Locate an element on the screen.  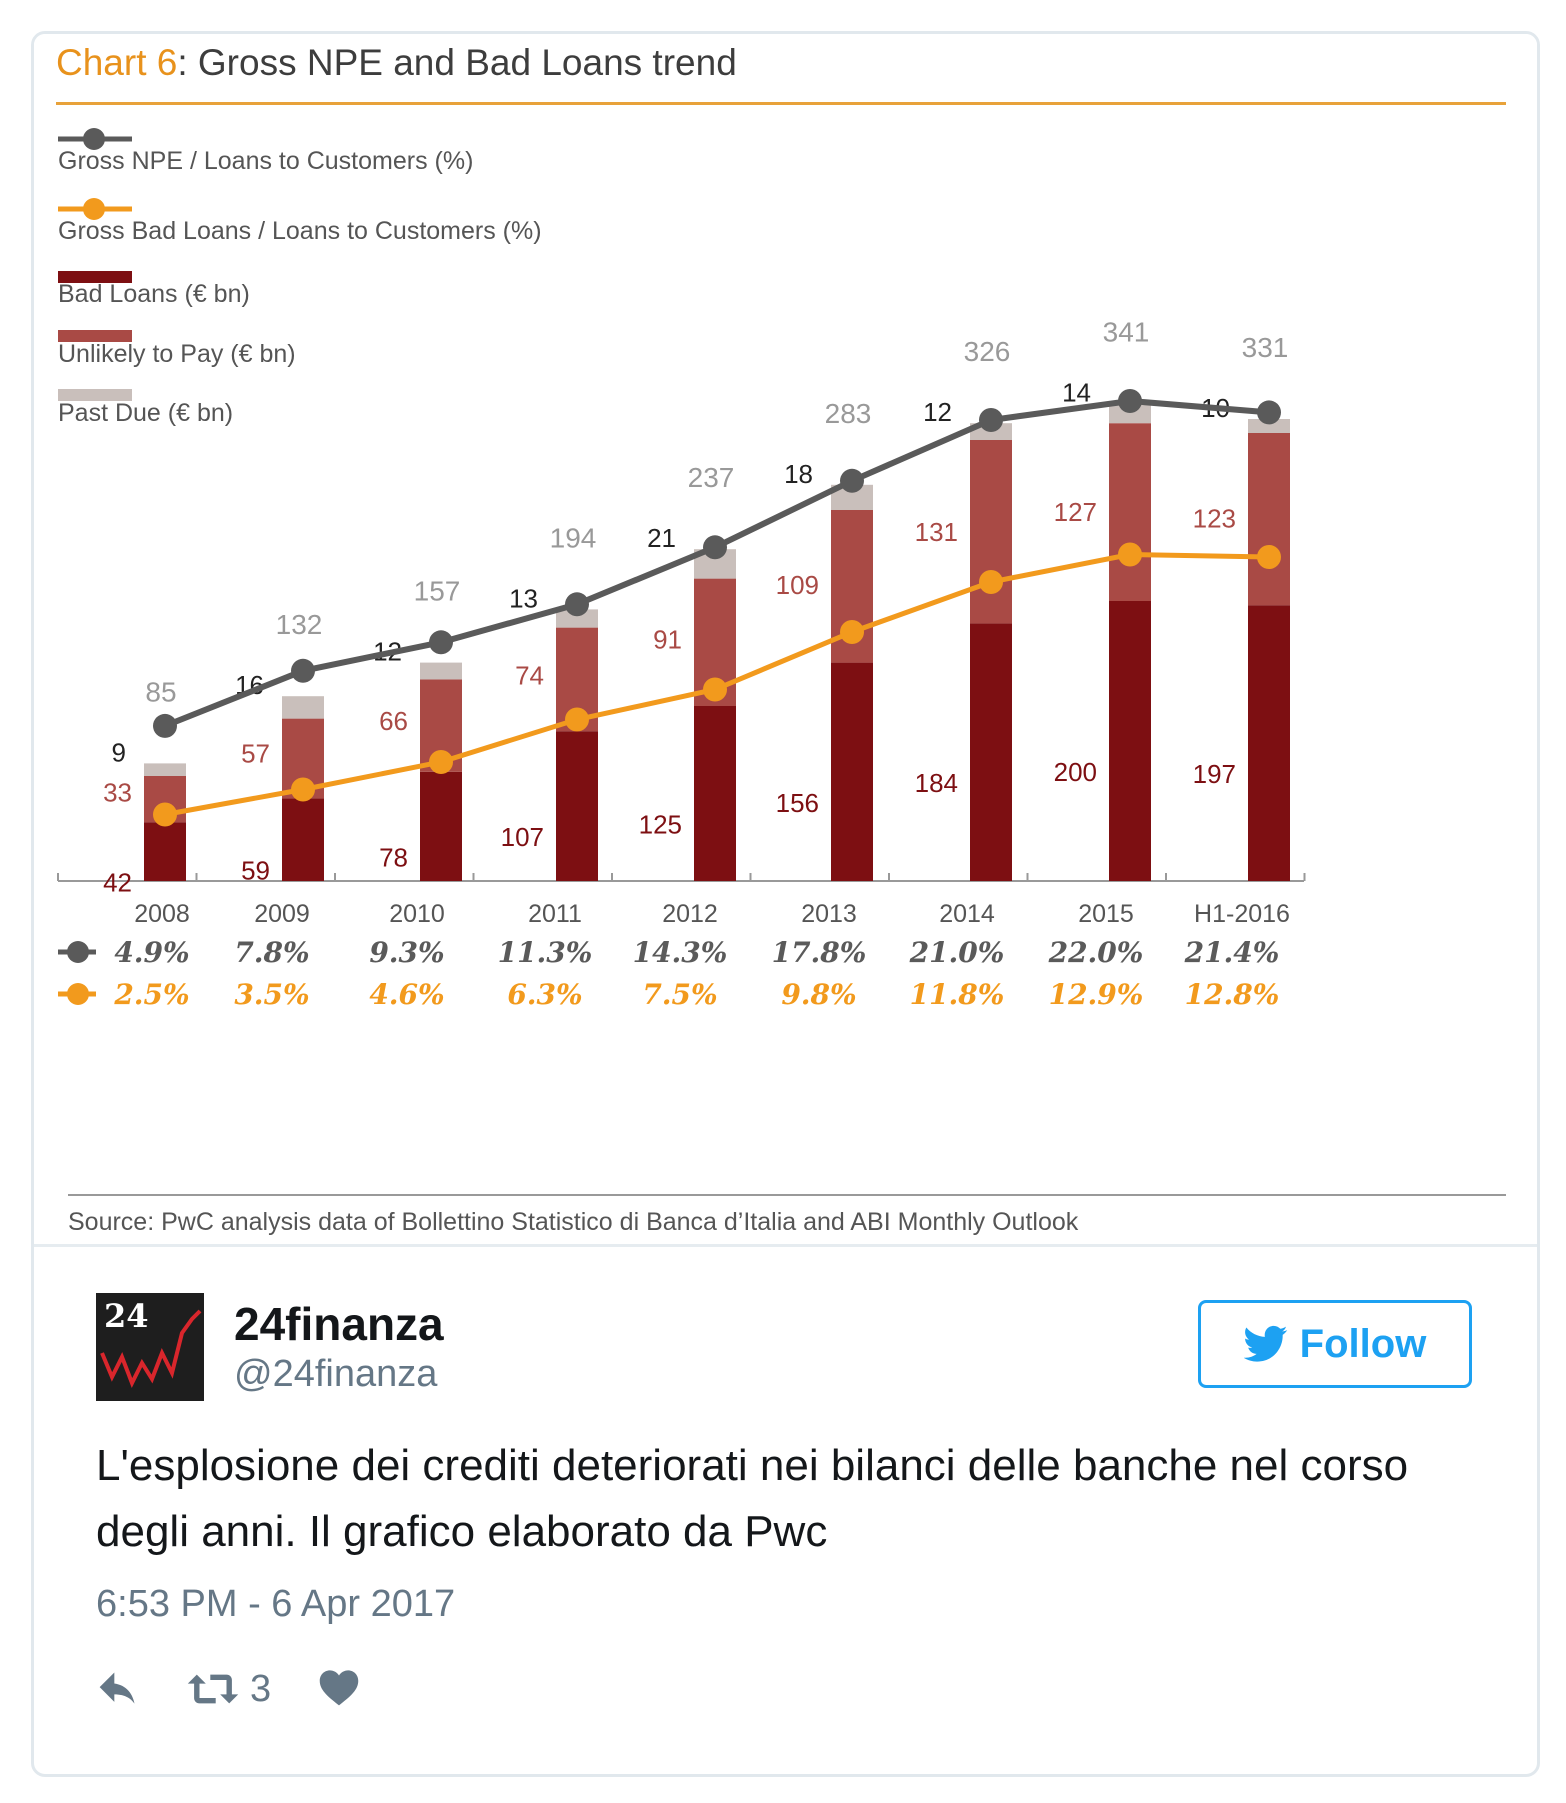
source-rule is located at coordinates (787, 1195).